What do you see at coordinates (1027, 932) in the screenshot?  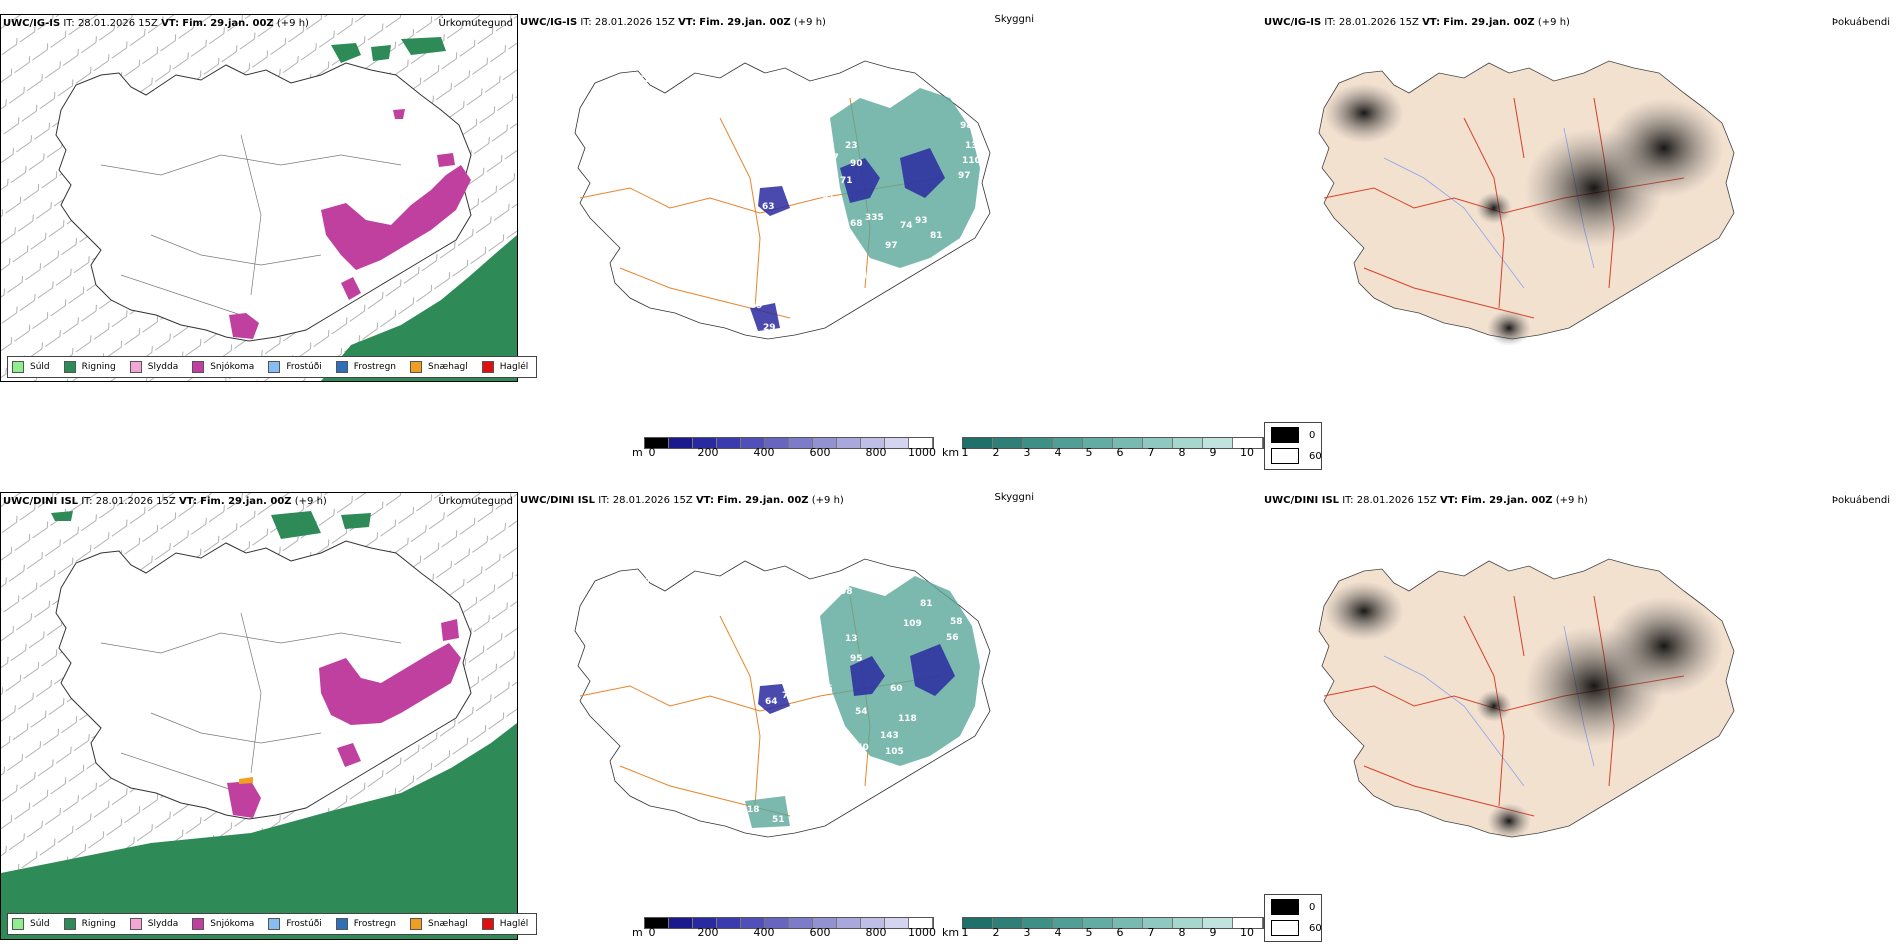 I see `colorbar-tick: 3` at bounding box center [1027, 932].